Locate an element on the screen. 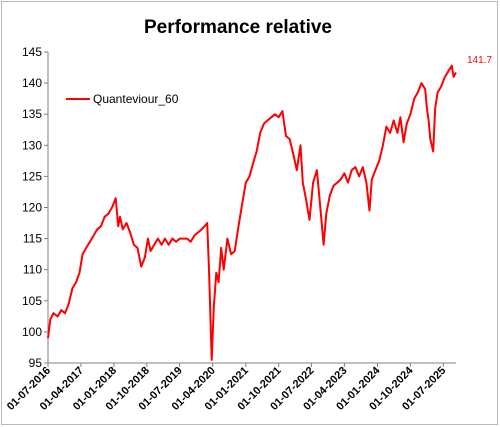 Image resolution: width=500 pixels, height=427 pixels. y-tick-label: 110 is located at coordinates (32, 270).